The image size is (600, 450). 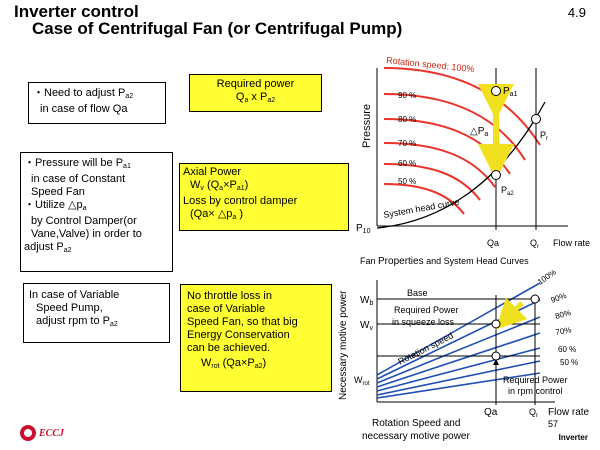 What do you see at coordinates (544, 136) in the screenshot?
I see `pr-label: Pr` at bounding box center [544, 136].